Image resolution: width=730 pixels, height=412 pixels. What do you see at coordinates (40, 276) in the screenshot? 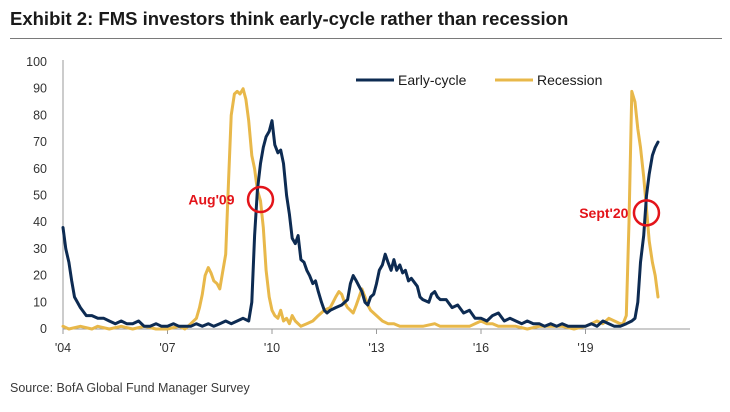
I see `y-tick-label: 20` at bounding box center [40, 276].